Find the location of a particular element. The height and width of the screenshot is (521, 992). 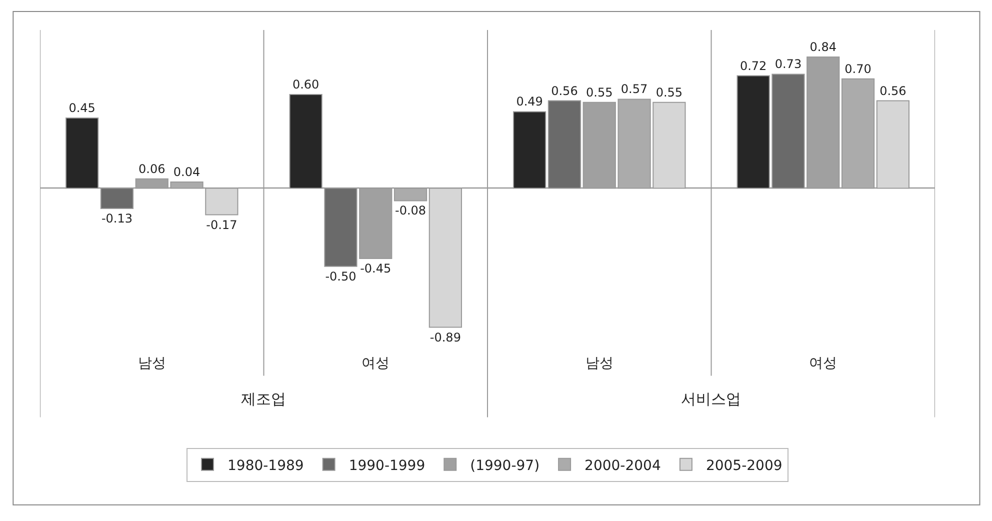

data-label: 0.70 is located at coordinates (858, 69).